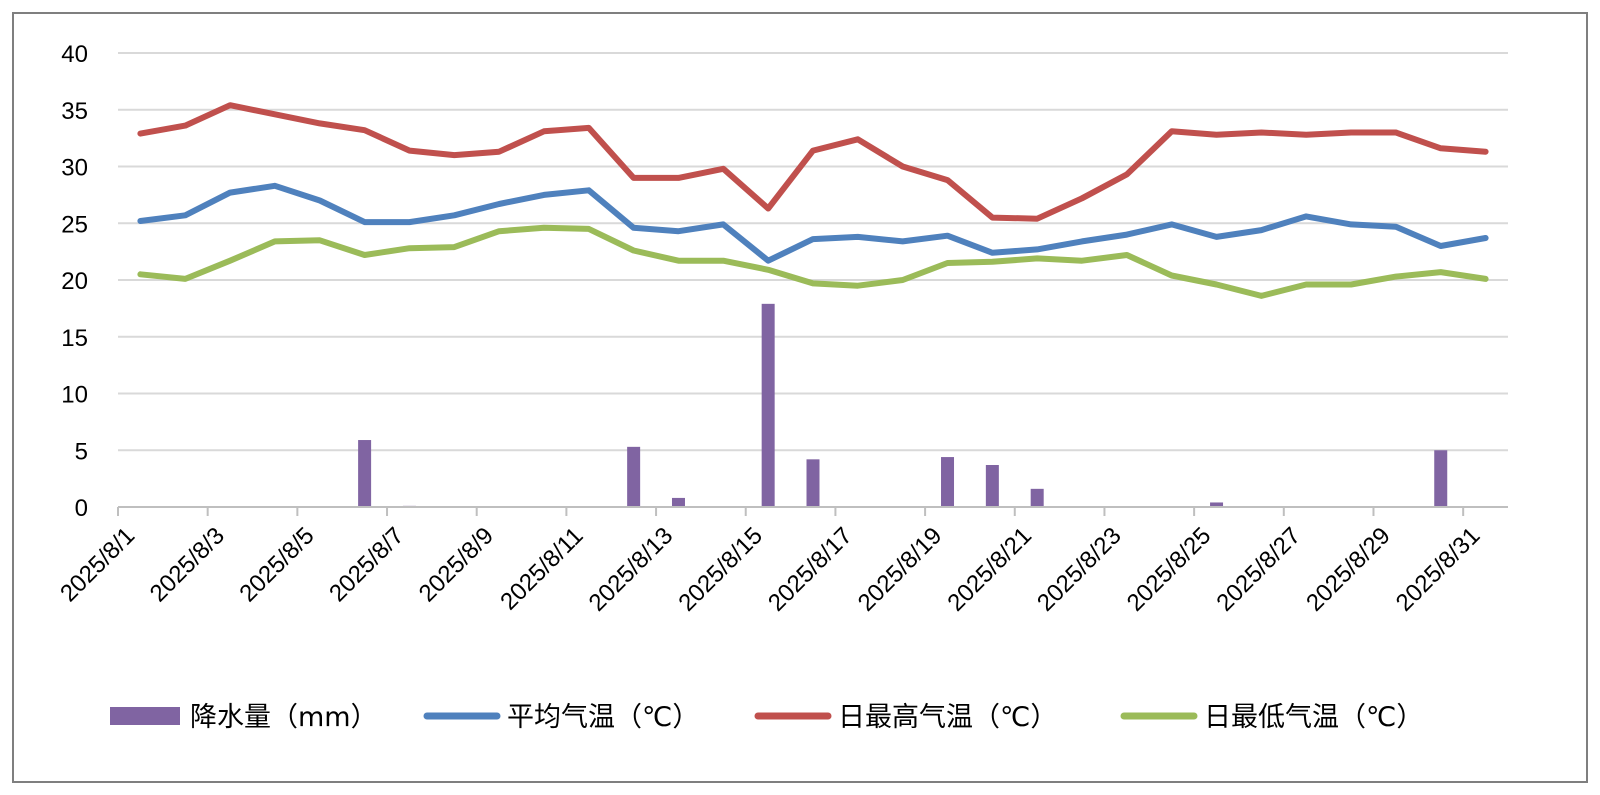 This screenshot has width=1600, height=795. Describe the element at coordinates (720, 569) in the screenshot. I see `x-tick-label: 2025/8/15` at that location.